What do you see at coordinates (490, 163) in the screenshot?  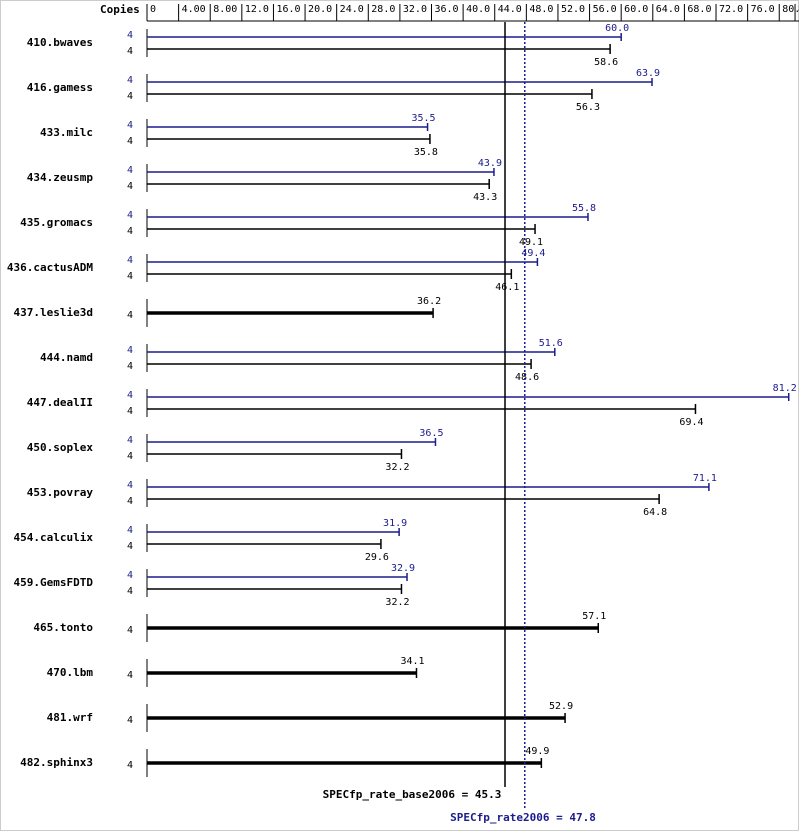 I see `value-label: 43.9` at bounding box center [490, 163].